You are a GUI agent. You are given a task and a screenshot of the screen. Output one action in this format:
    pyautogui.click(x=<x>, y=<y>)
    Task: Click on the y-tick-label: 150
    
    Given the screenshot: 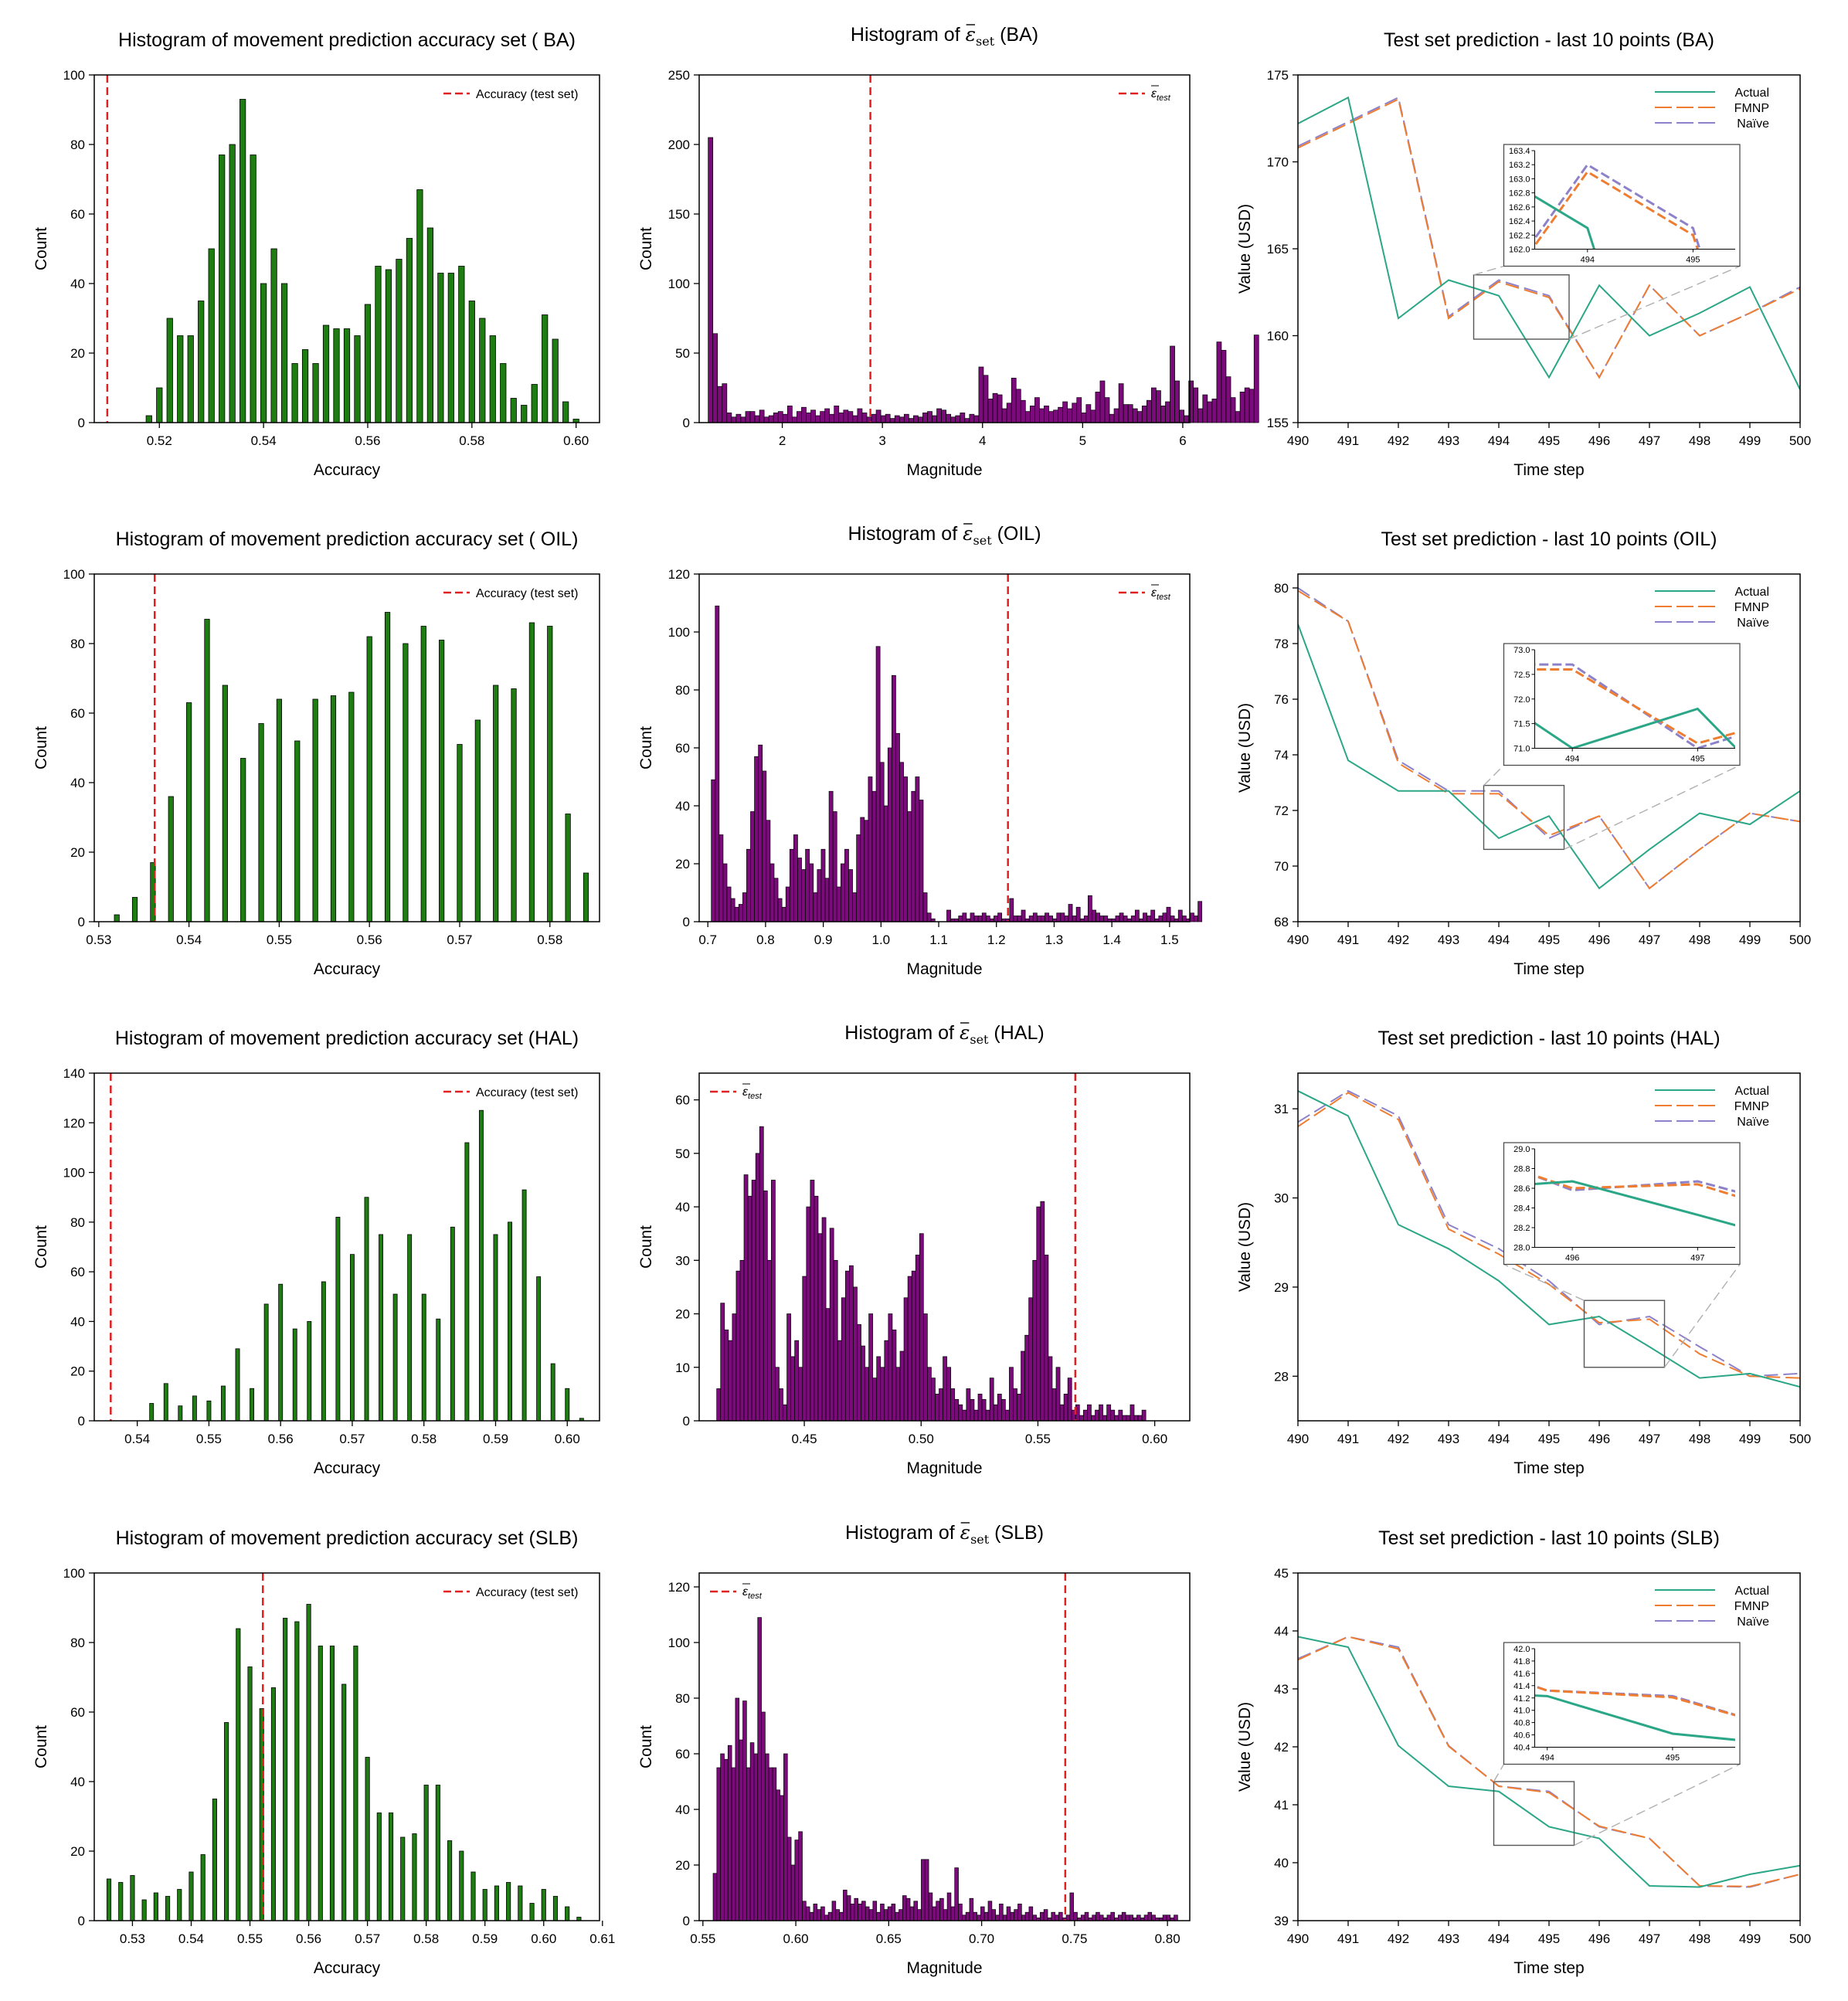 What is the action you would take?
    pyautogui.click(x=679, y=215)
    